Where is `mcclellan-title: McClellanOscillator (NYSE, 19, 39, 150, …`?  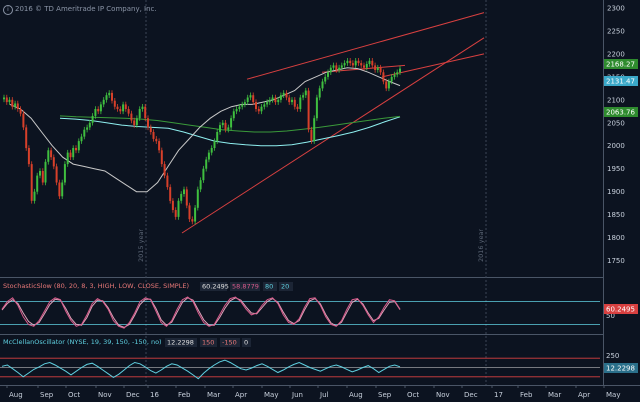
mcclellan-title: McClellanOscillator (NYSE, 19, 39, 150, … is located at coordinates (82, 342).